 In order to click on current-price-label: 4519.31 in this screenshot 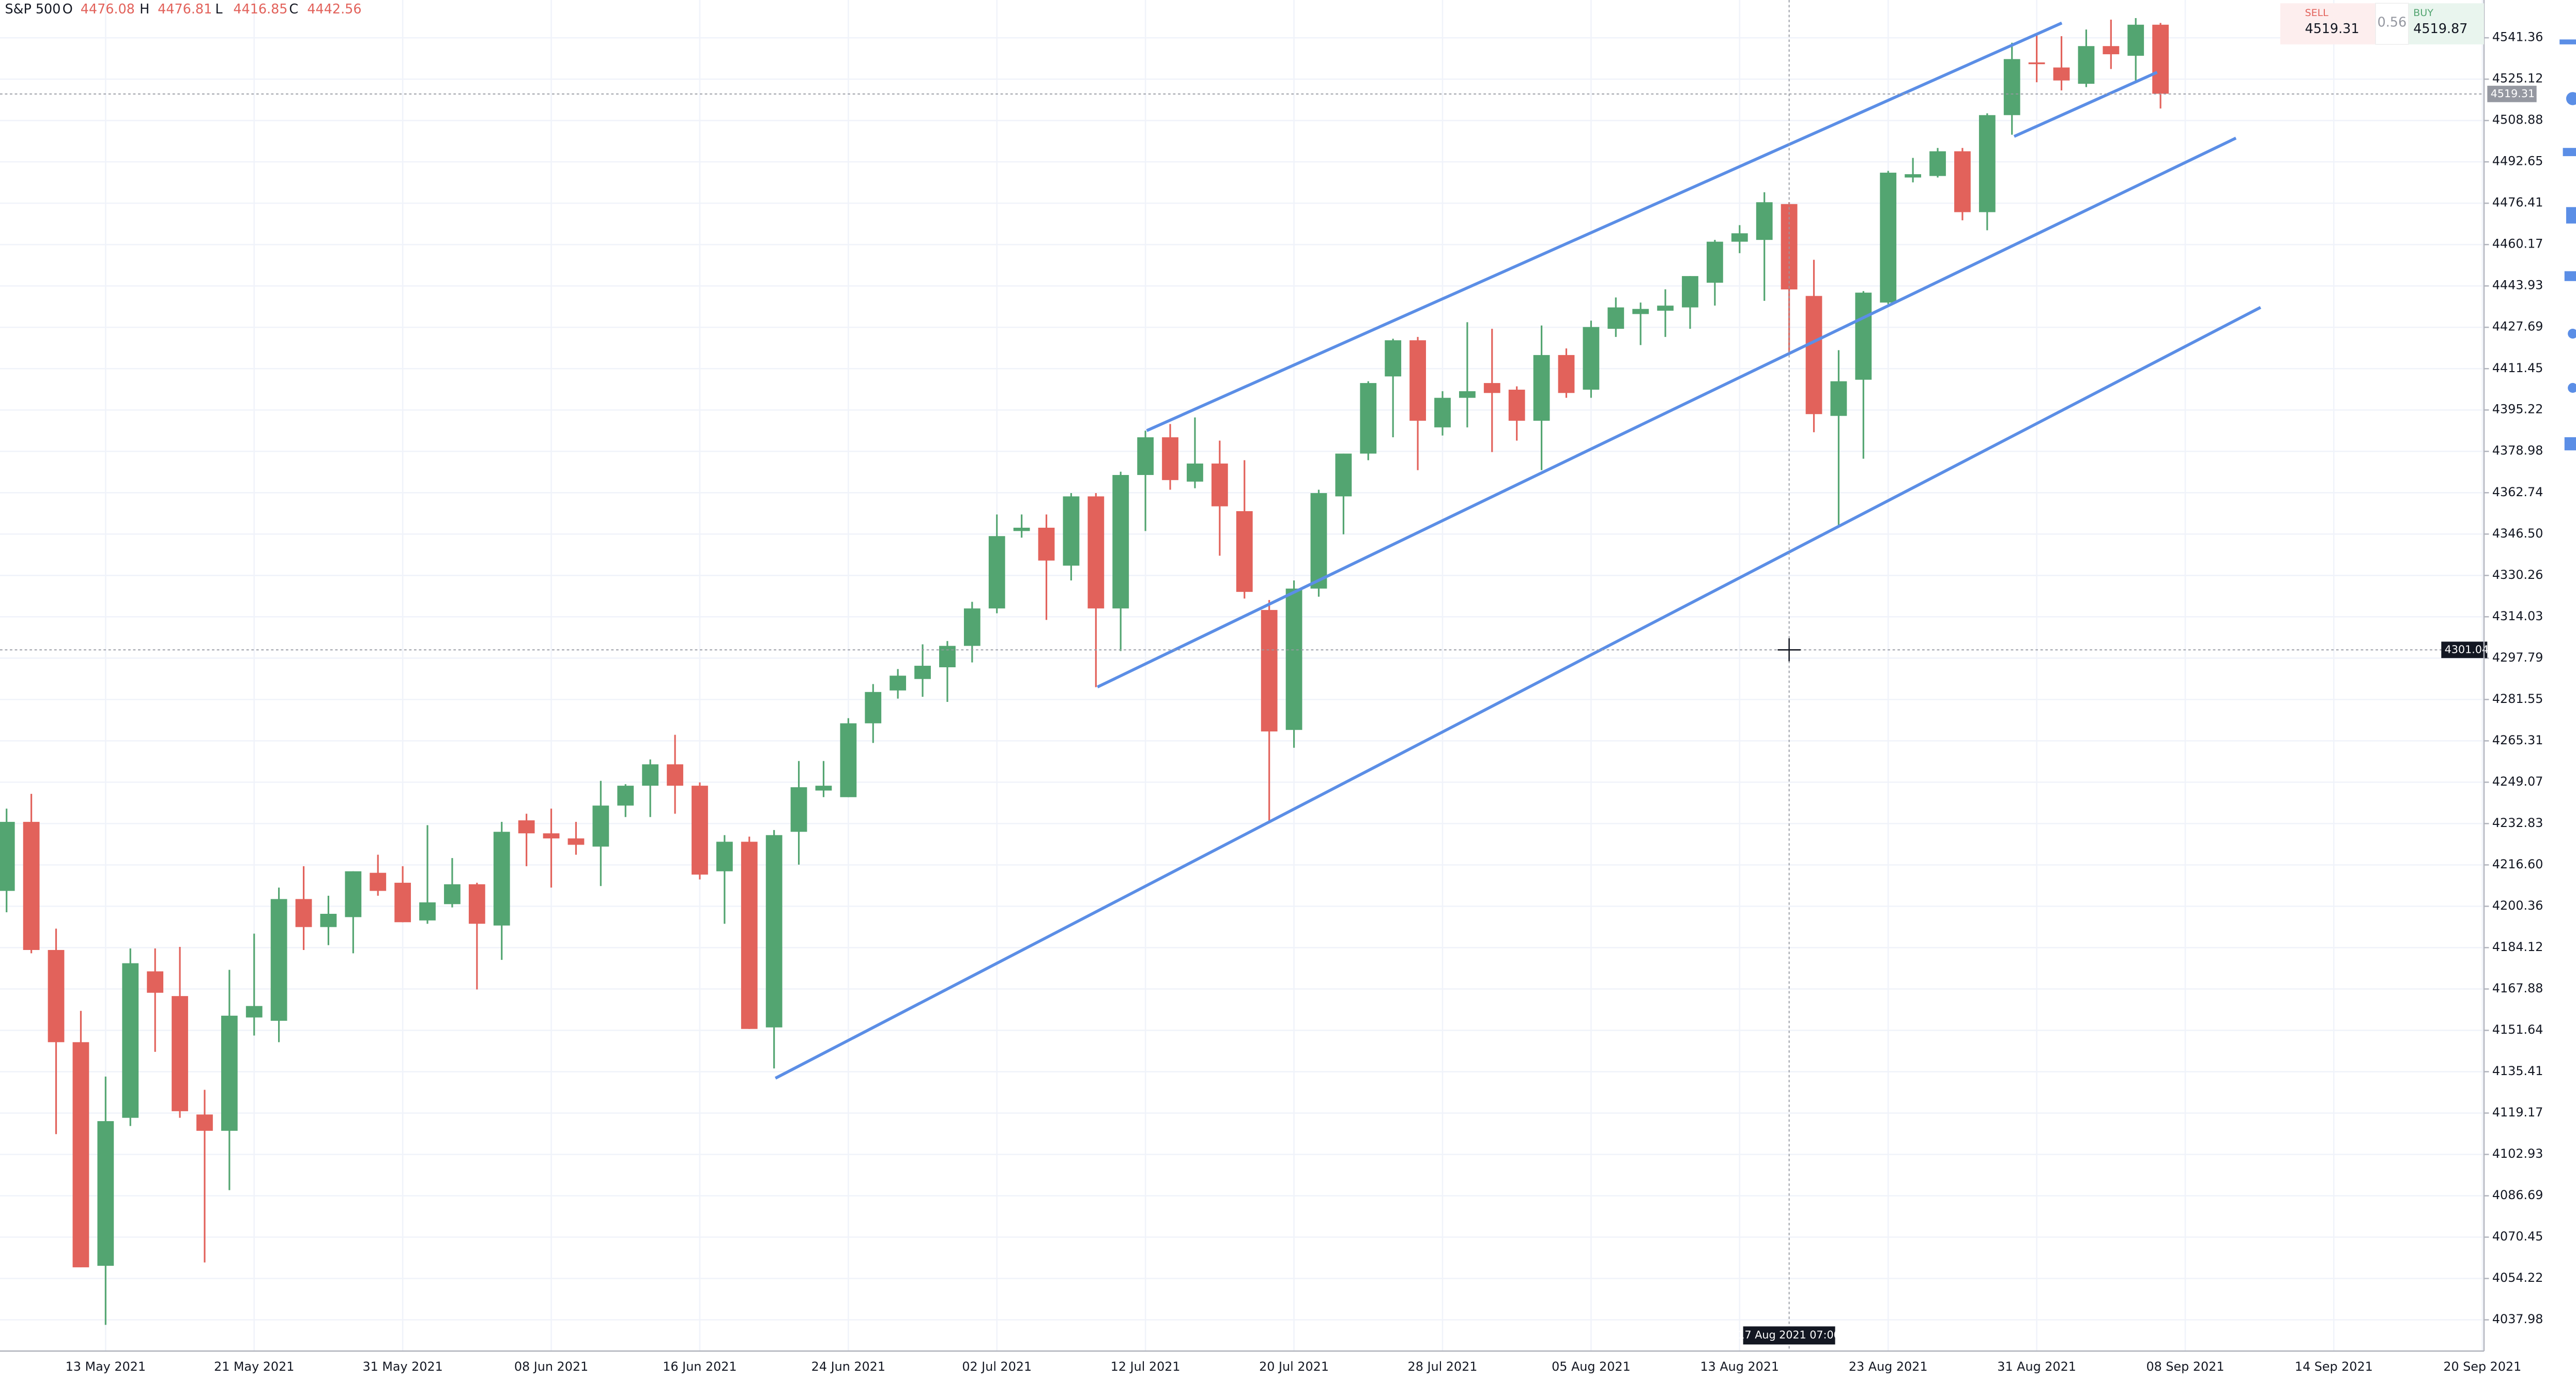, I will do `click(2513, 93)`.